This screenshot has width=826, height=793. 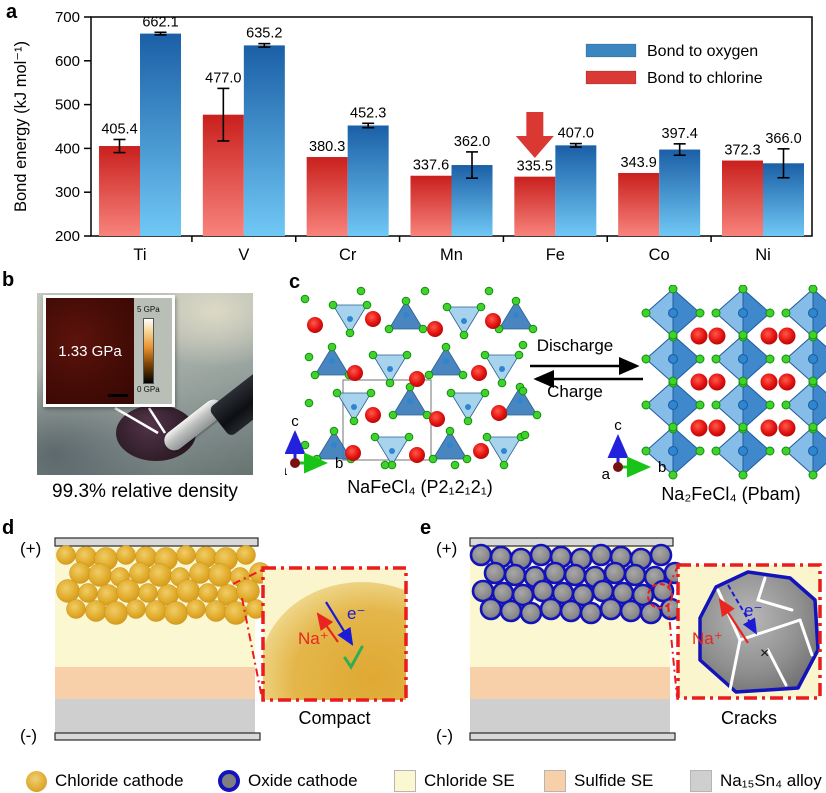 I want to click on sodium-ion-label-e: Na⁺, so click(x=707, y=638).